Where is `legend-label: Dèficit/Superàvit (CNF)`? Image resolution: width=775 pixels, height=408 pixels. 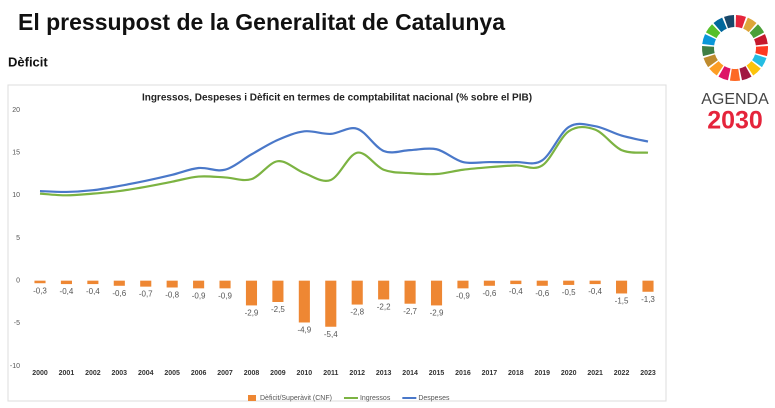 legend-label: Dèficit/Superàvit (CNF) is located at coordinates (296, 398).